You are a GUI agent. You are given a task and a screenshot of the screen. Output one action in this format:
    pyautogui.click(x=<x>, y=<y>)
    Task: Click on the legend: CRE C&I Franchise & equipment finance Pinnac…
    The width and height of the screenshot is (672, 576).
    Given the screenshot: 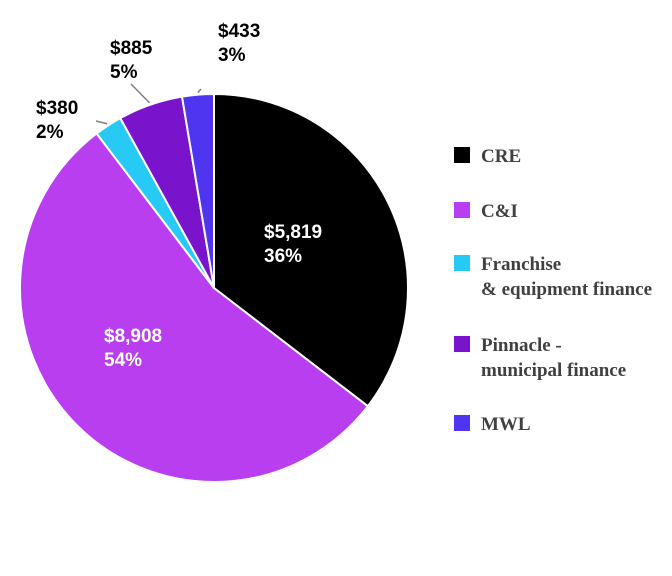 What is the action you would take?
    pyautogui.click(x=553, y=290)
    